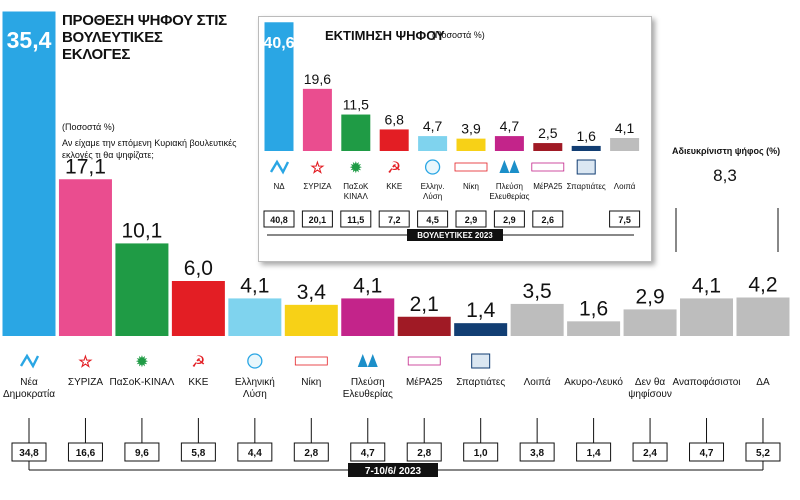  Describe the element at coordinates (481, 361) in the screenshot. I see `bar-9-logo` at that location.